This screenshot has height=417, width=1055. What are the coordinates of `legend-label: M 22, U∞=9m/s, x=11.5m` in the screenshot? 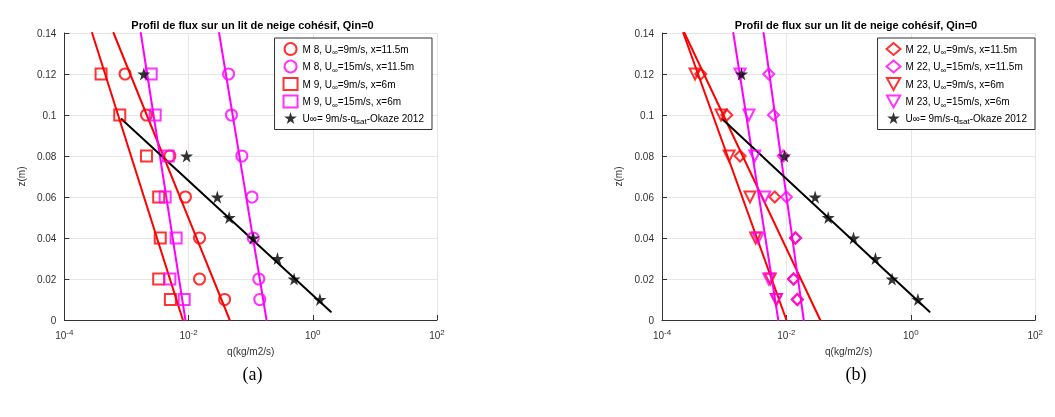 It's located at (961, 50).